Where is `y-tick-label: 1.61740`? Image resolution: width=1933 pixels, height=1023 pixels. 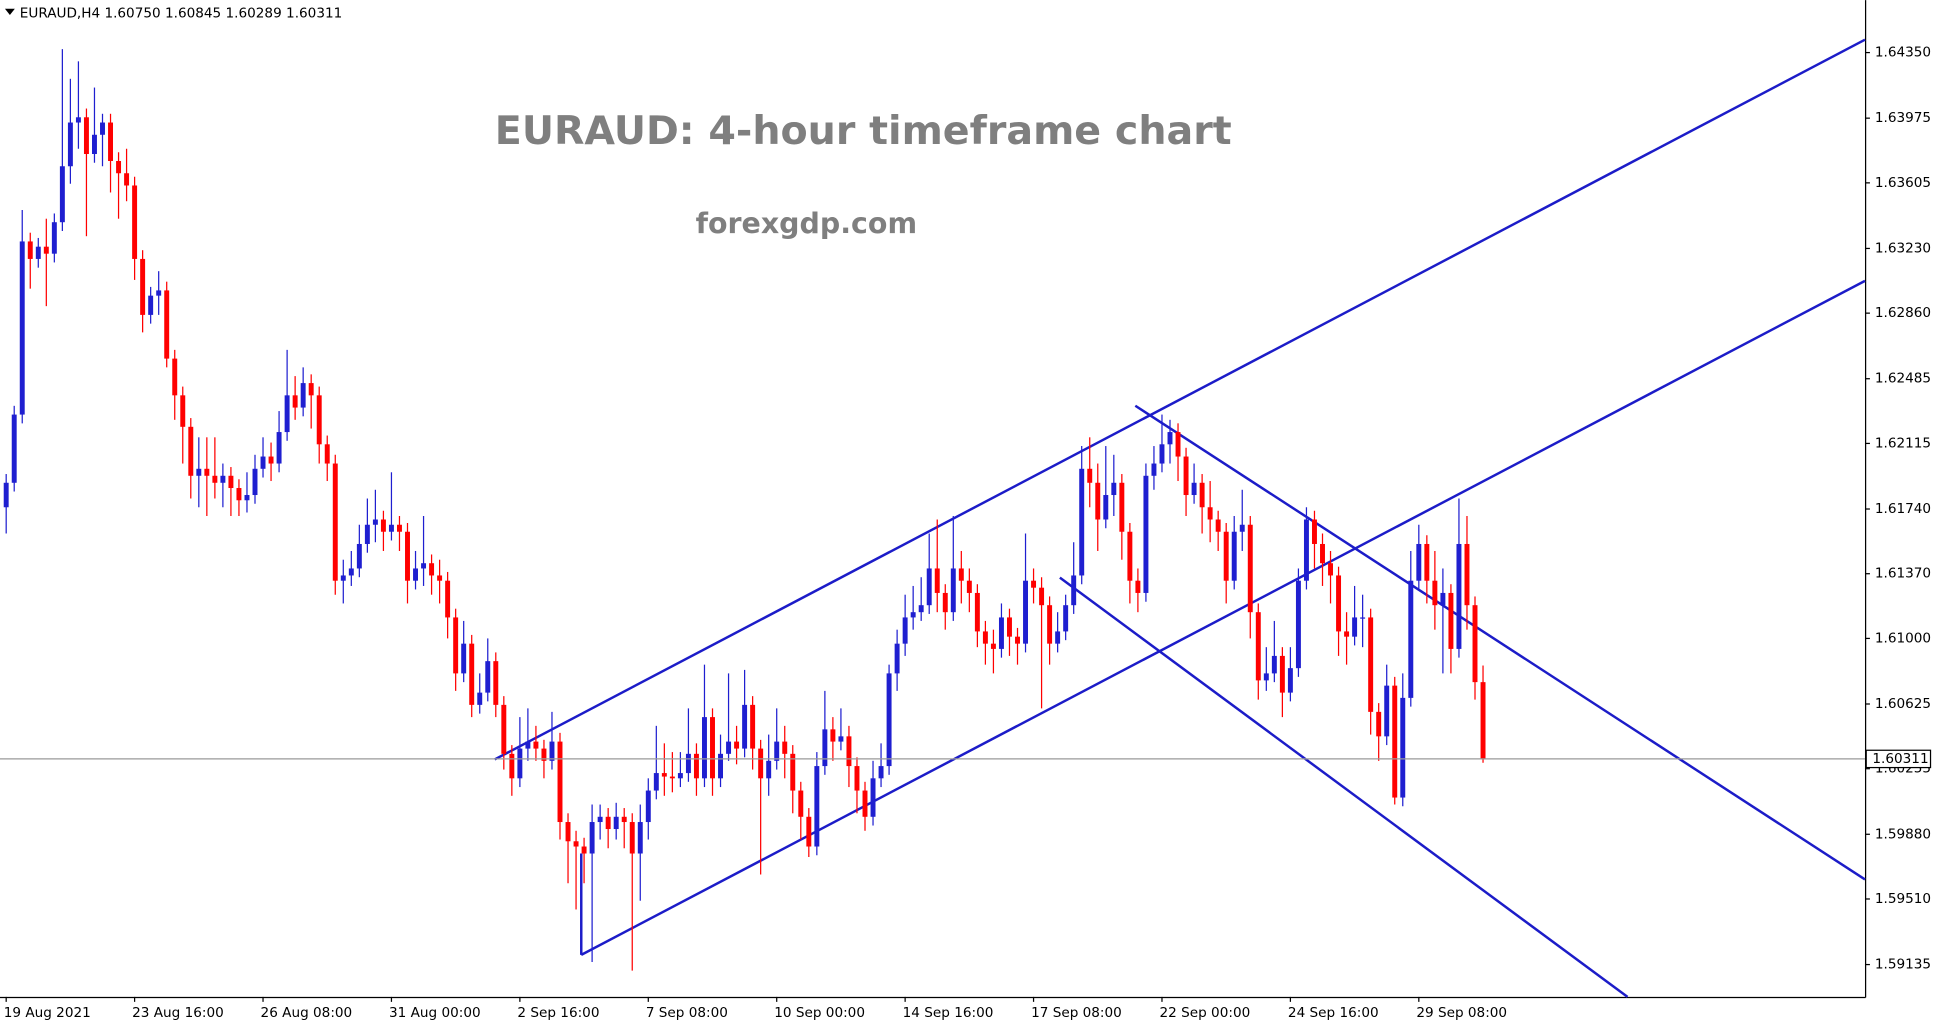
y-tick-label: 1.61740 is located at coordinates (1903, 509).